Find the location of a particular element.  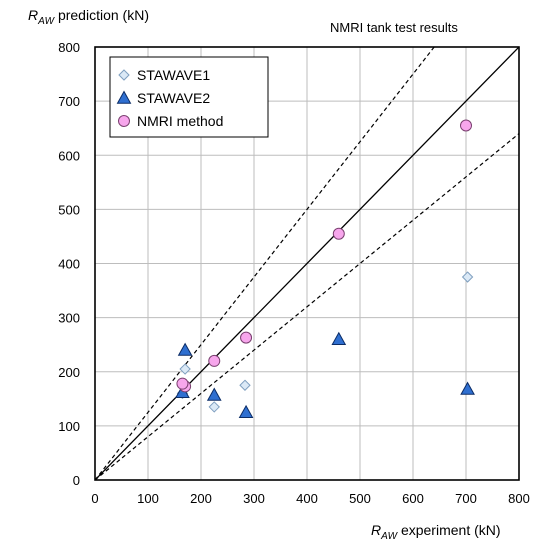

x-axis-subscript: AW is located at coordinates (389, 536).